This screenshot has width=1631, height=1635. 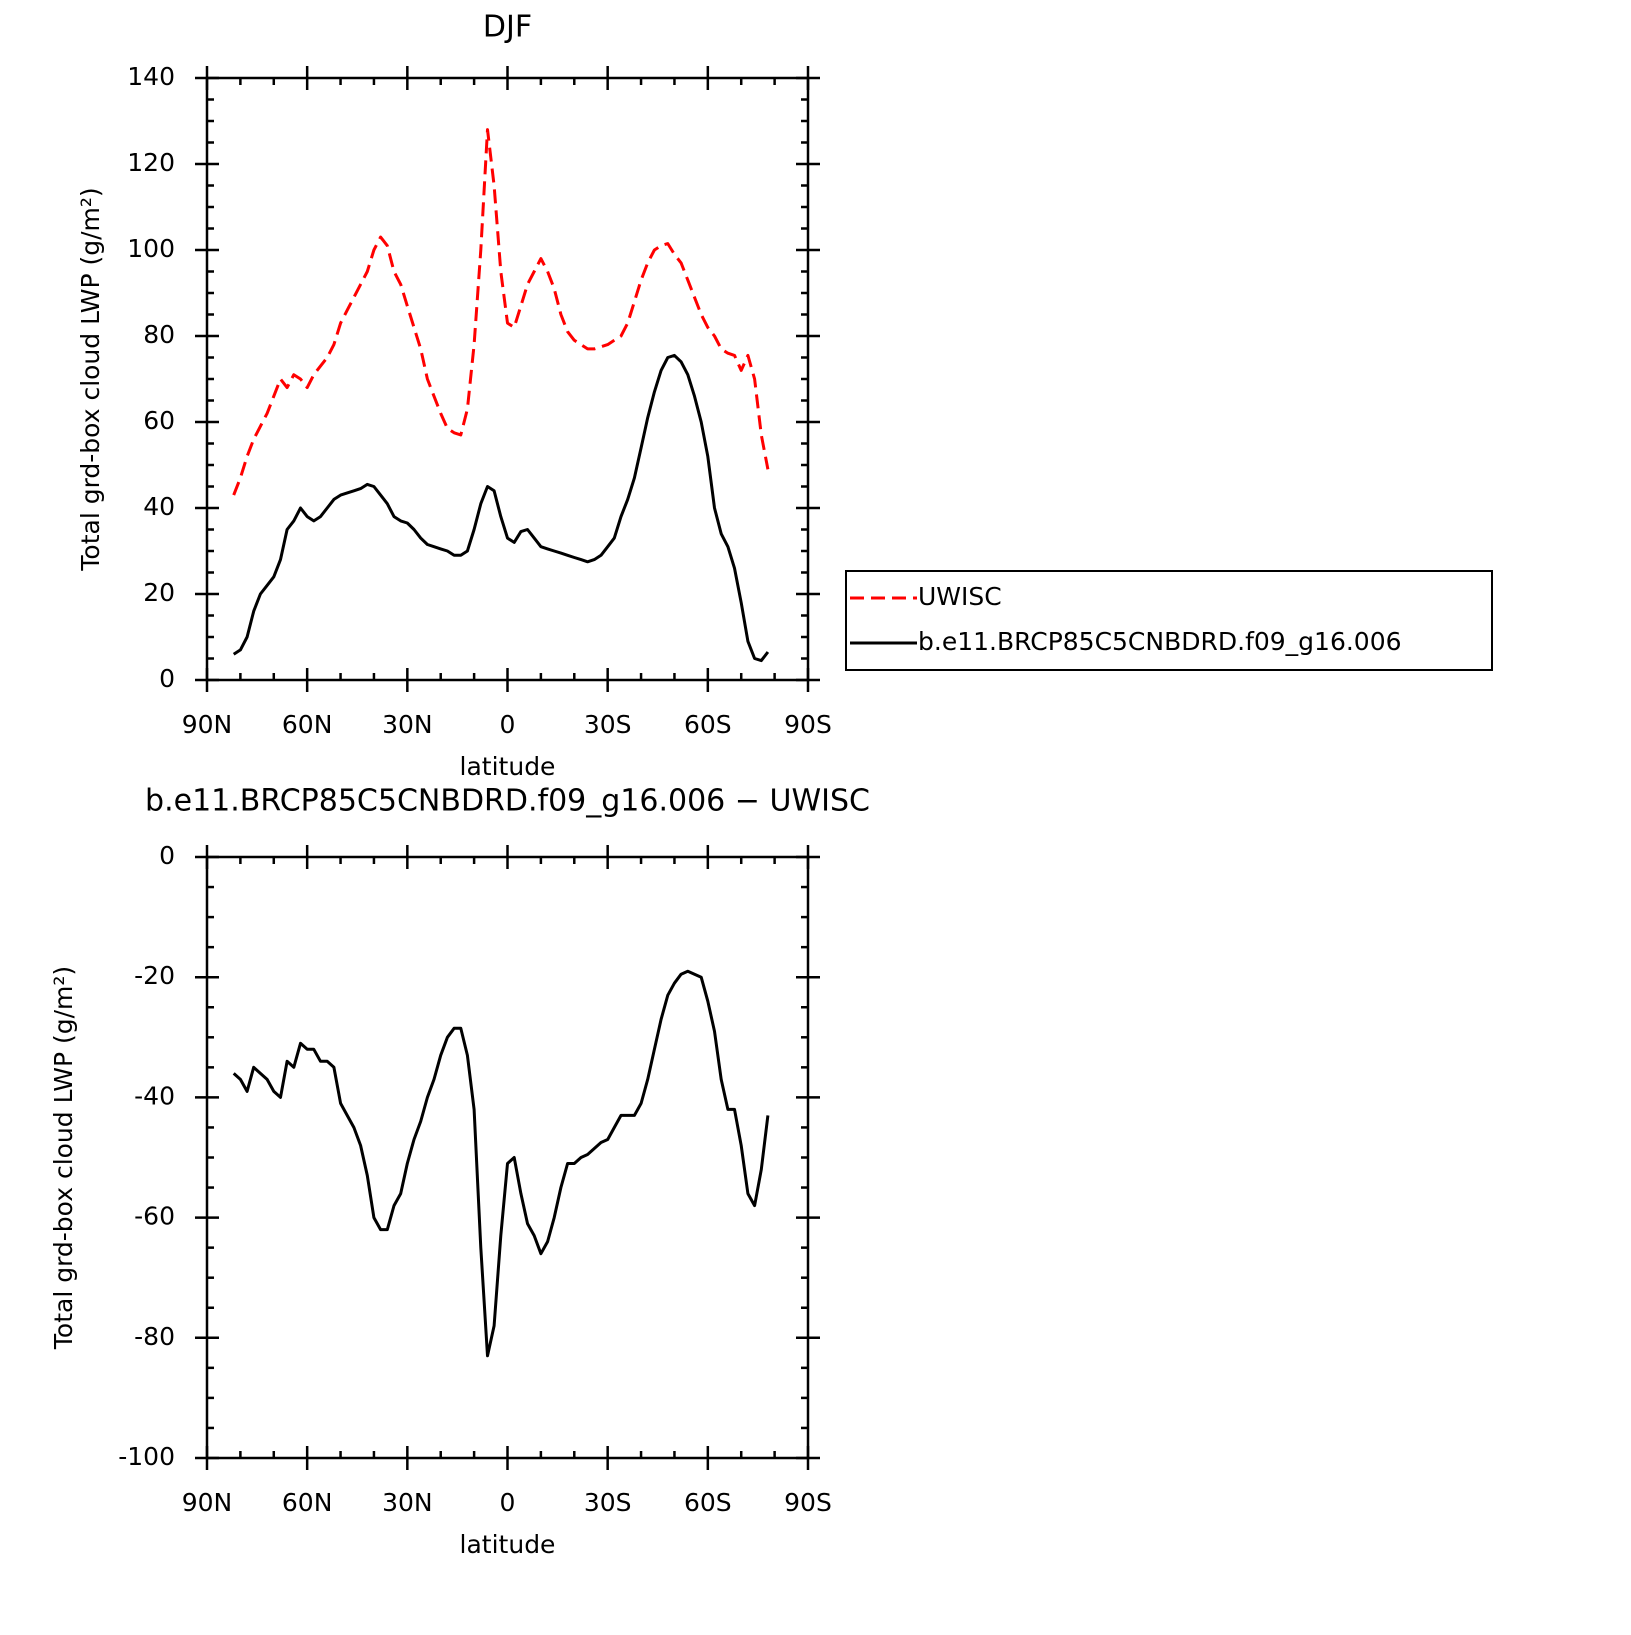 I want to click on y-tick-label: 80, so click(x=159, y=334).